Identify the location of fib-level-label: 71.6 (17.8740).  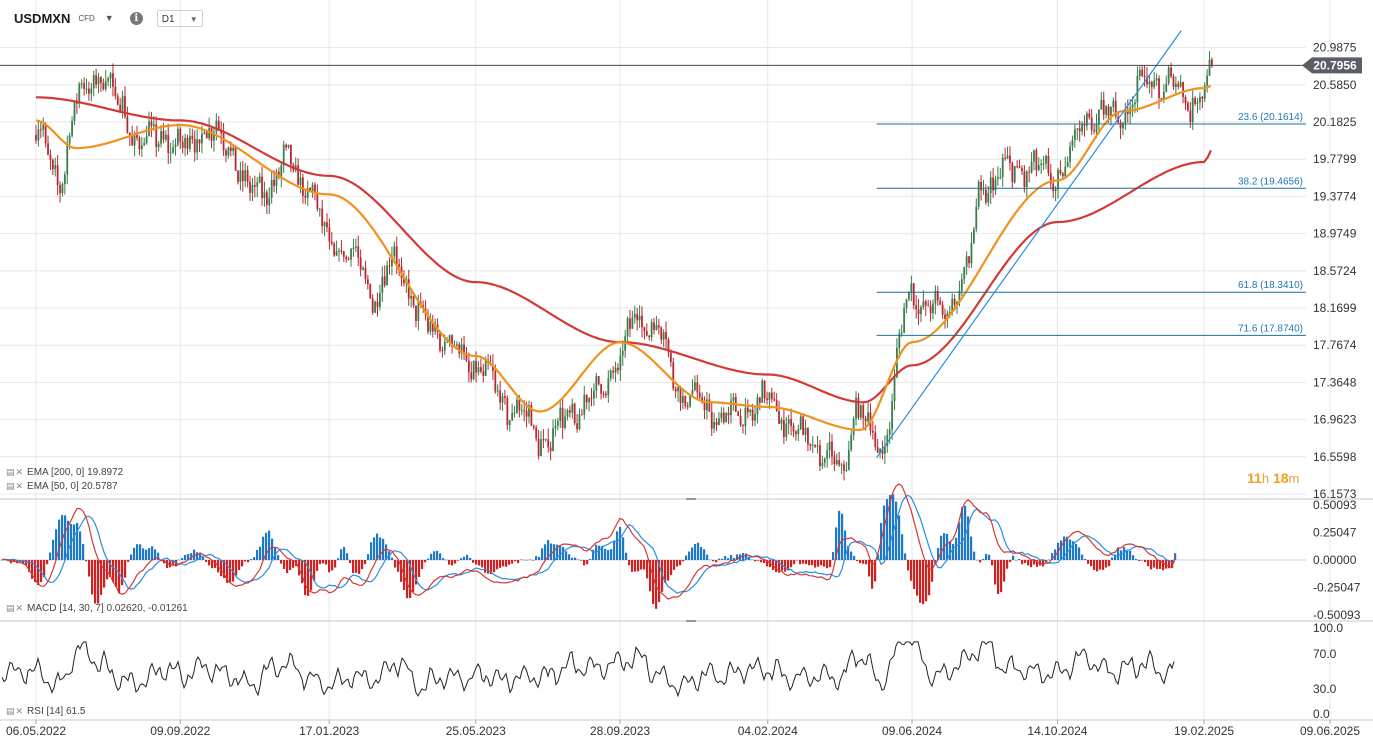
(1270, 328).